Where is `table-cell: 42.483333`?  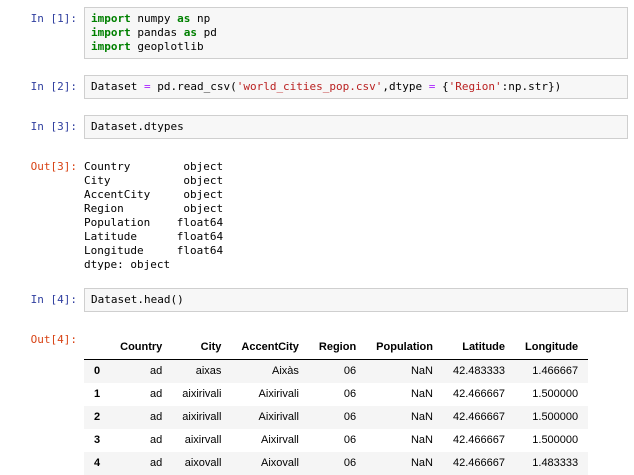 table-cell: 42.483333 is located at coordinates (479, 371).